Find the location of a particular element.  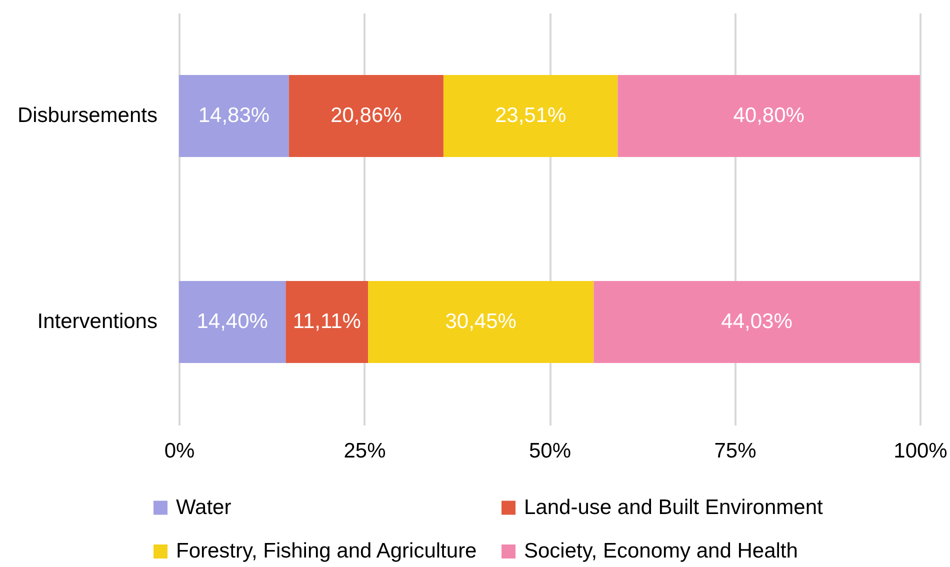

data-label: 11,11% is located at coordinates (326, 321).